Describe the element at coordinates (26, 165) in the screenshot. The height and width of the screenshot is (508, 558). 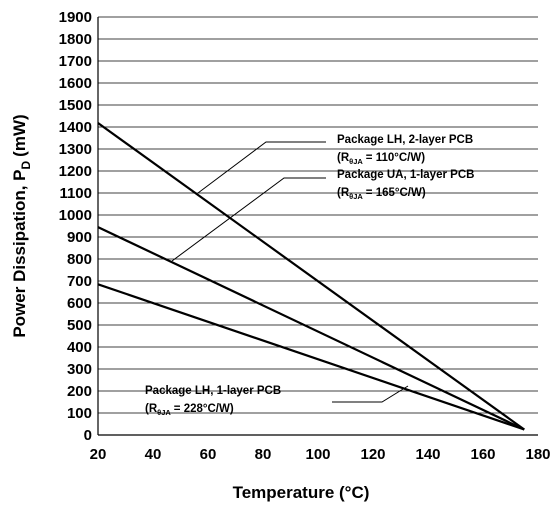
I see `y-axis-title-subscript: D` at that location.